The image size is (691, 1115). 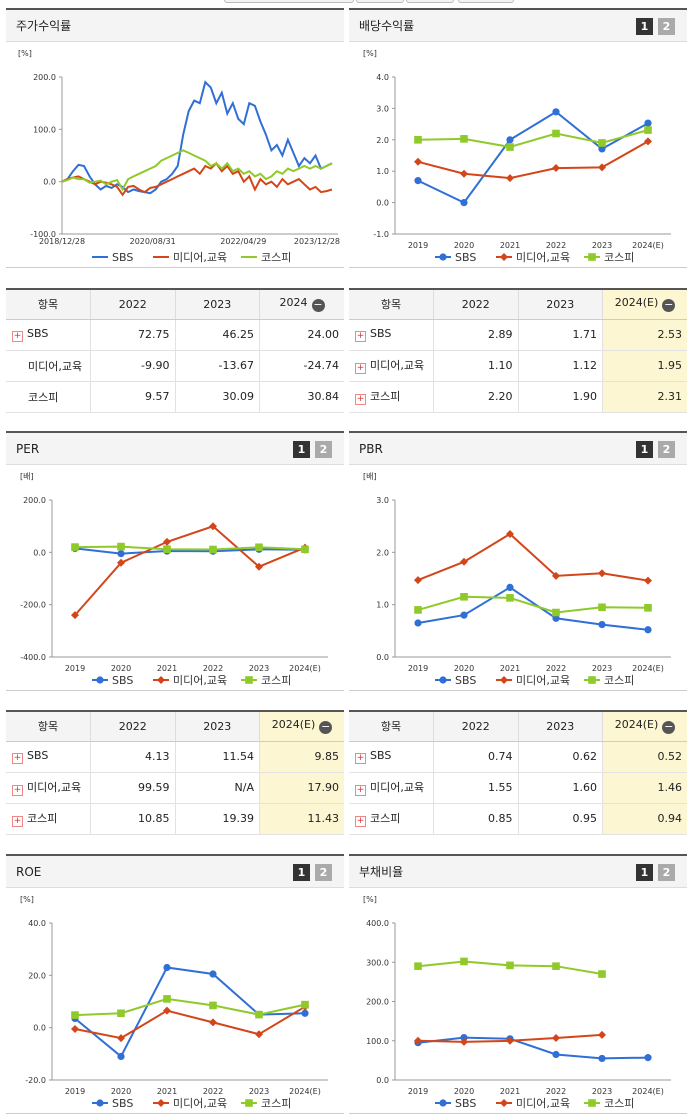 I want to click on y-tick-label: -200.0, so click(x=33, y=605).